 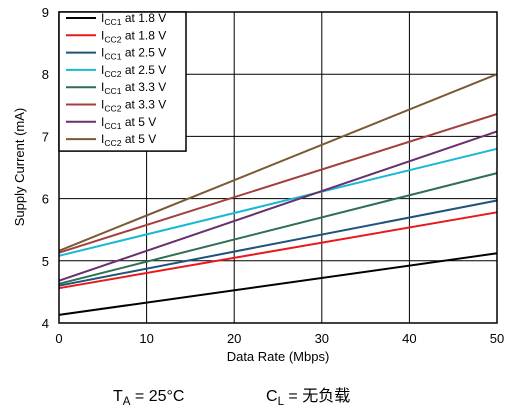 I want to click on y-axis-label: Supply Current (mA), so click(x=19, y=167).